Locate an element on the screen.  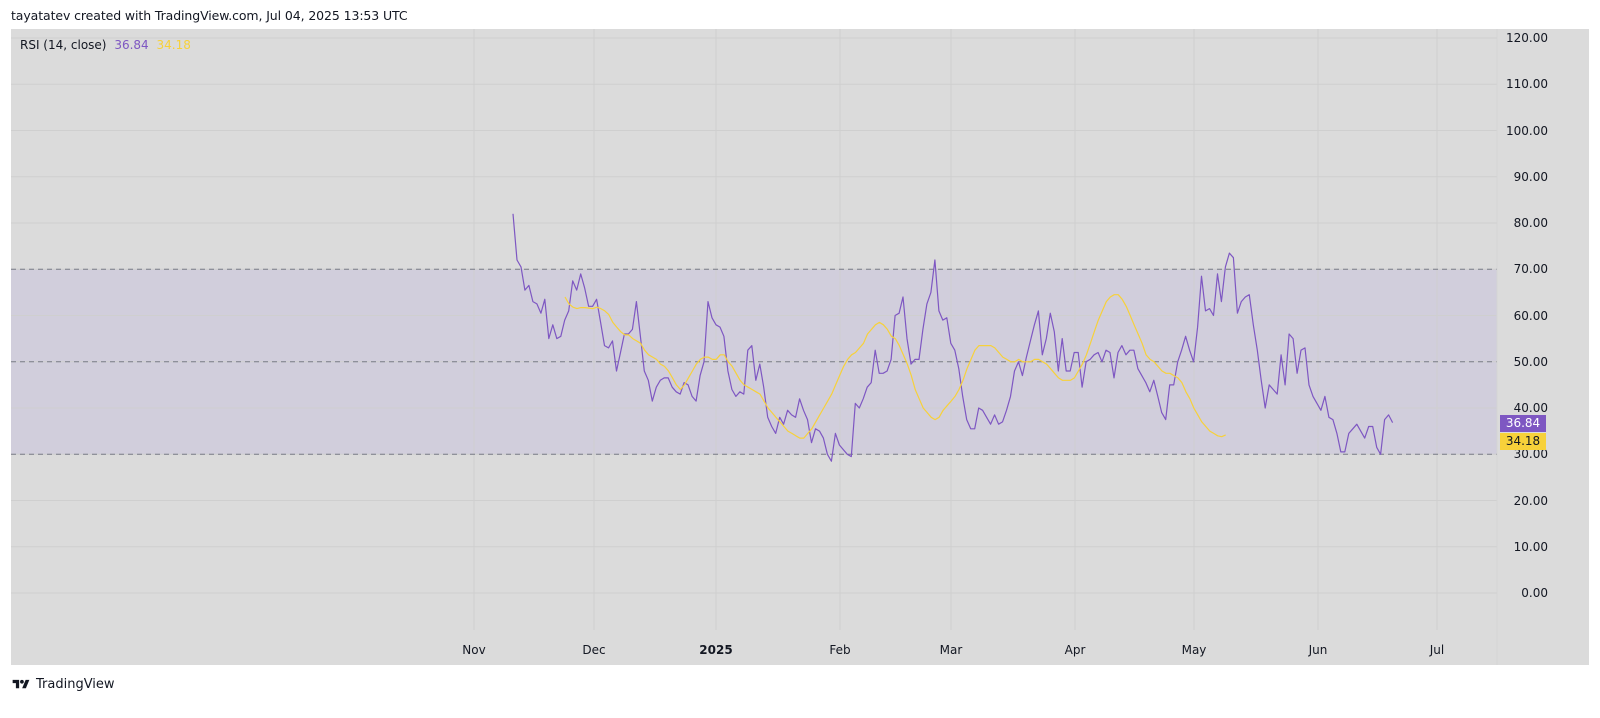
y-tick-label: 30.00 is located at coordinates (1530, 454).